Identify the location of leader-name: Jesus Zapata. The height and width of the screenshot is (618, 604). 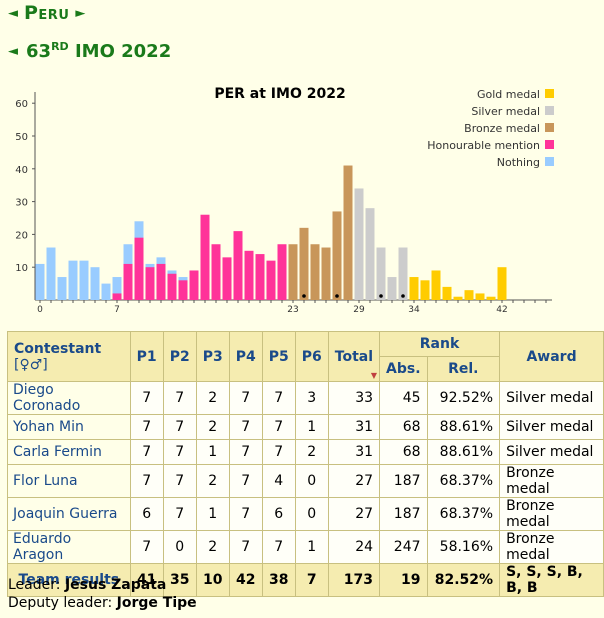
(115, 585).